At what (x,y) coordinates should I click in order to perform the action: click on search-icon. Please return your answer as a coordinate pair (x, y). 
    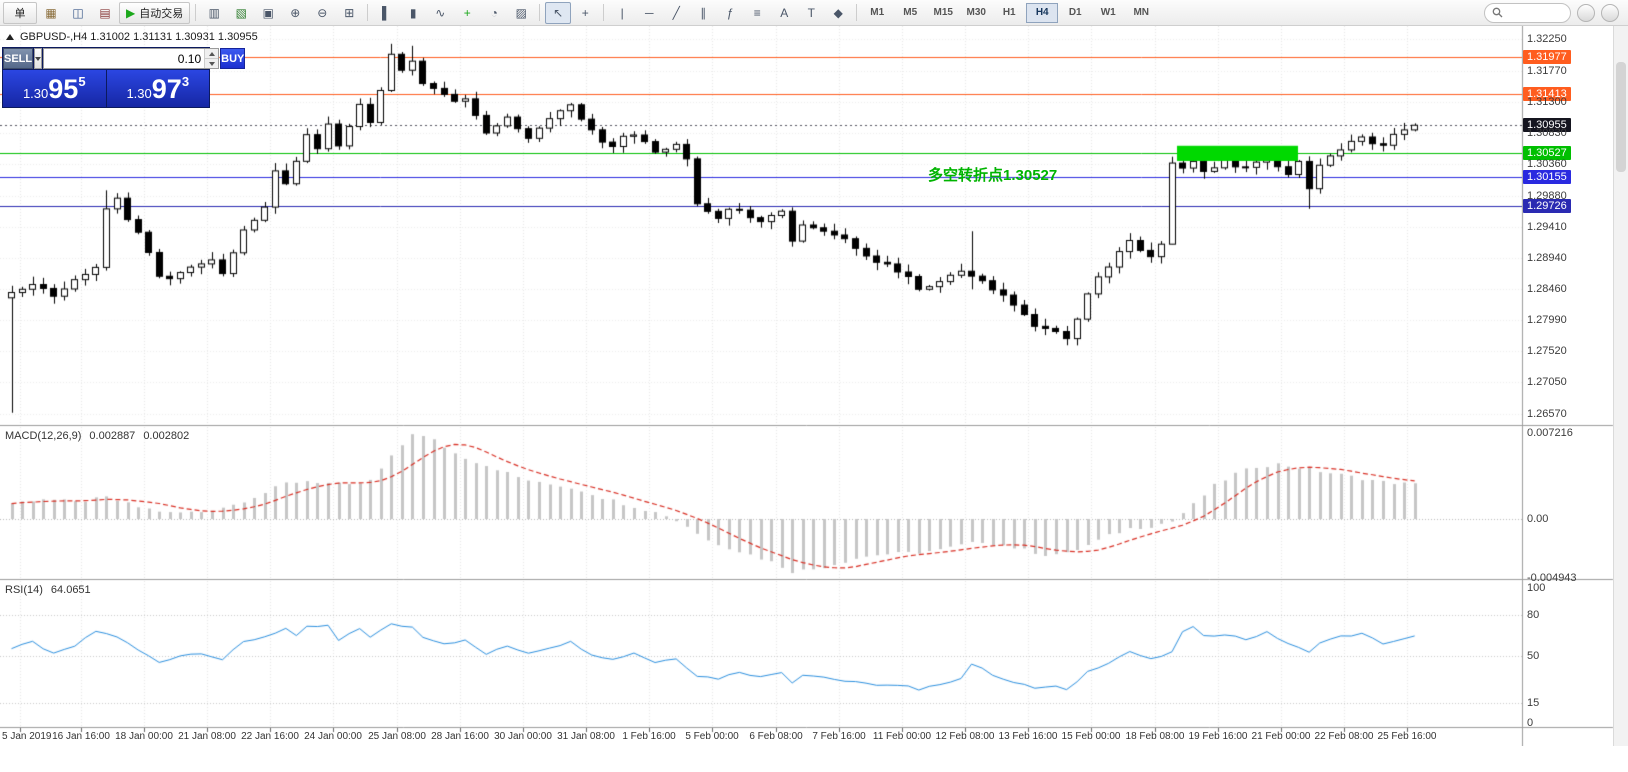
    Looking at the image, I should click on (1497, 12).